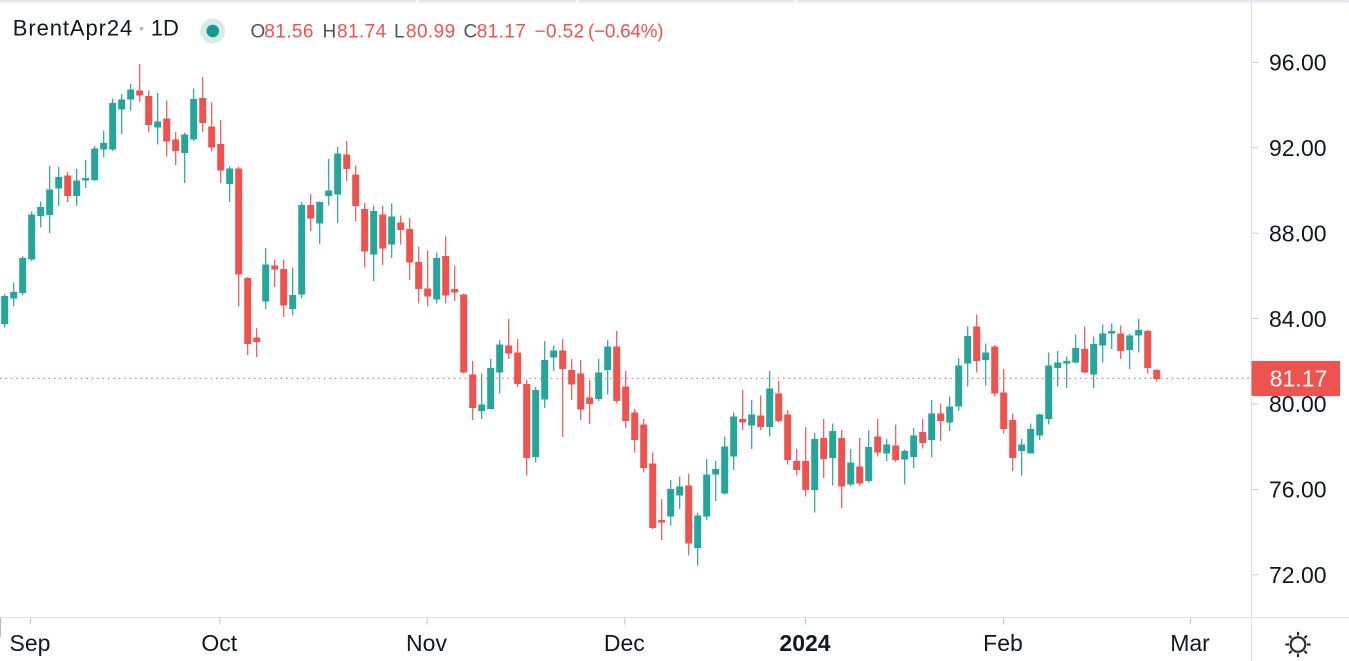 This screenshot has height=661, width=1349. Describe the element at coordinates (399, 32) in the screenshot. I see `svg-text: L` at that location.